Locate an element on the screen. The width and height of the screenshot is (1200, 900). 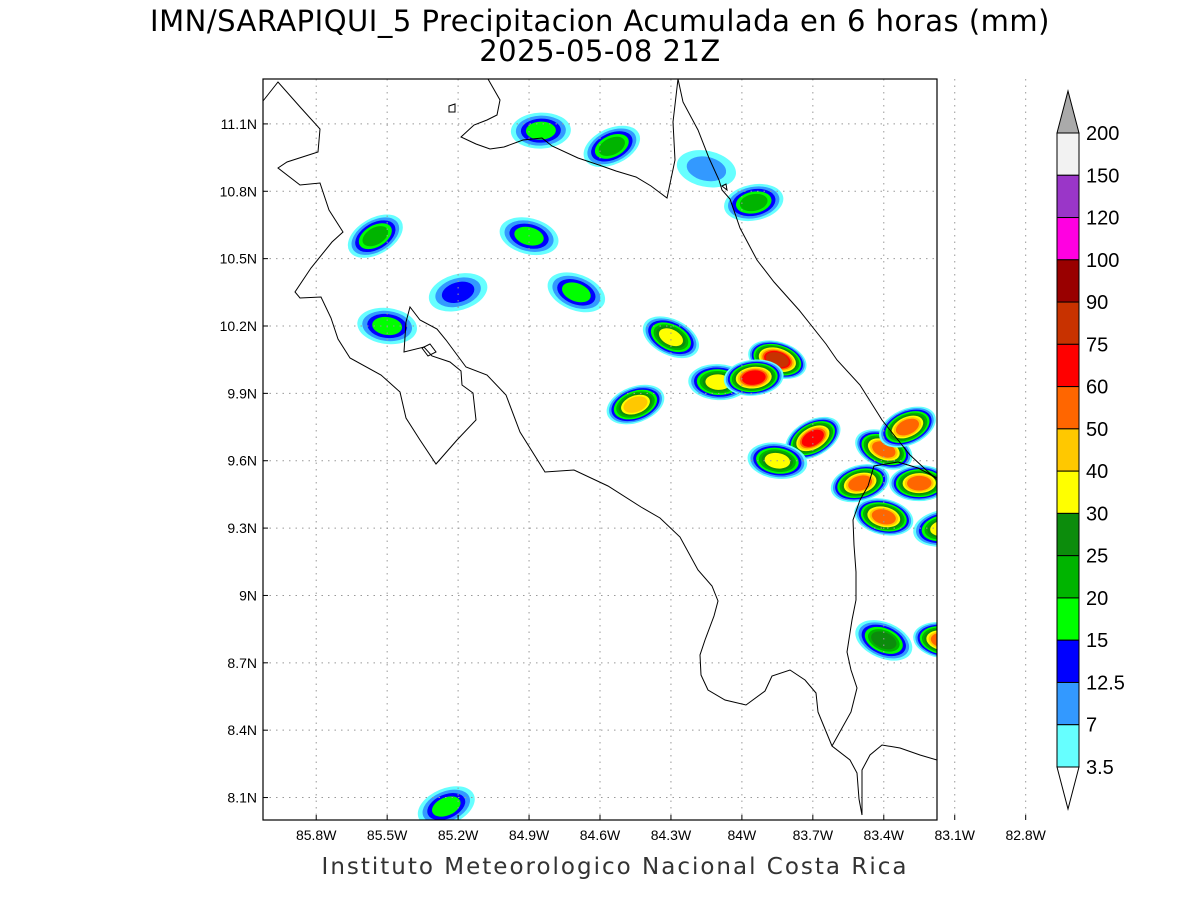
lat-tick-label: 9N is located at coordinates (248, 595).